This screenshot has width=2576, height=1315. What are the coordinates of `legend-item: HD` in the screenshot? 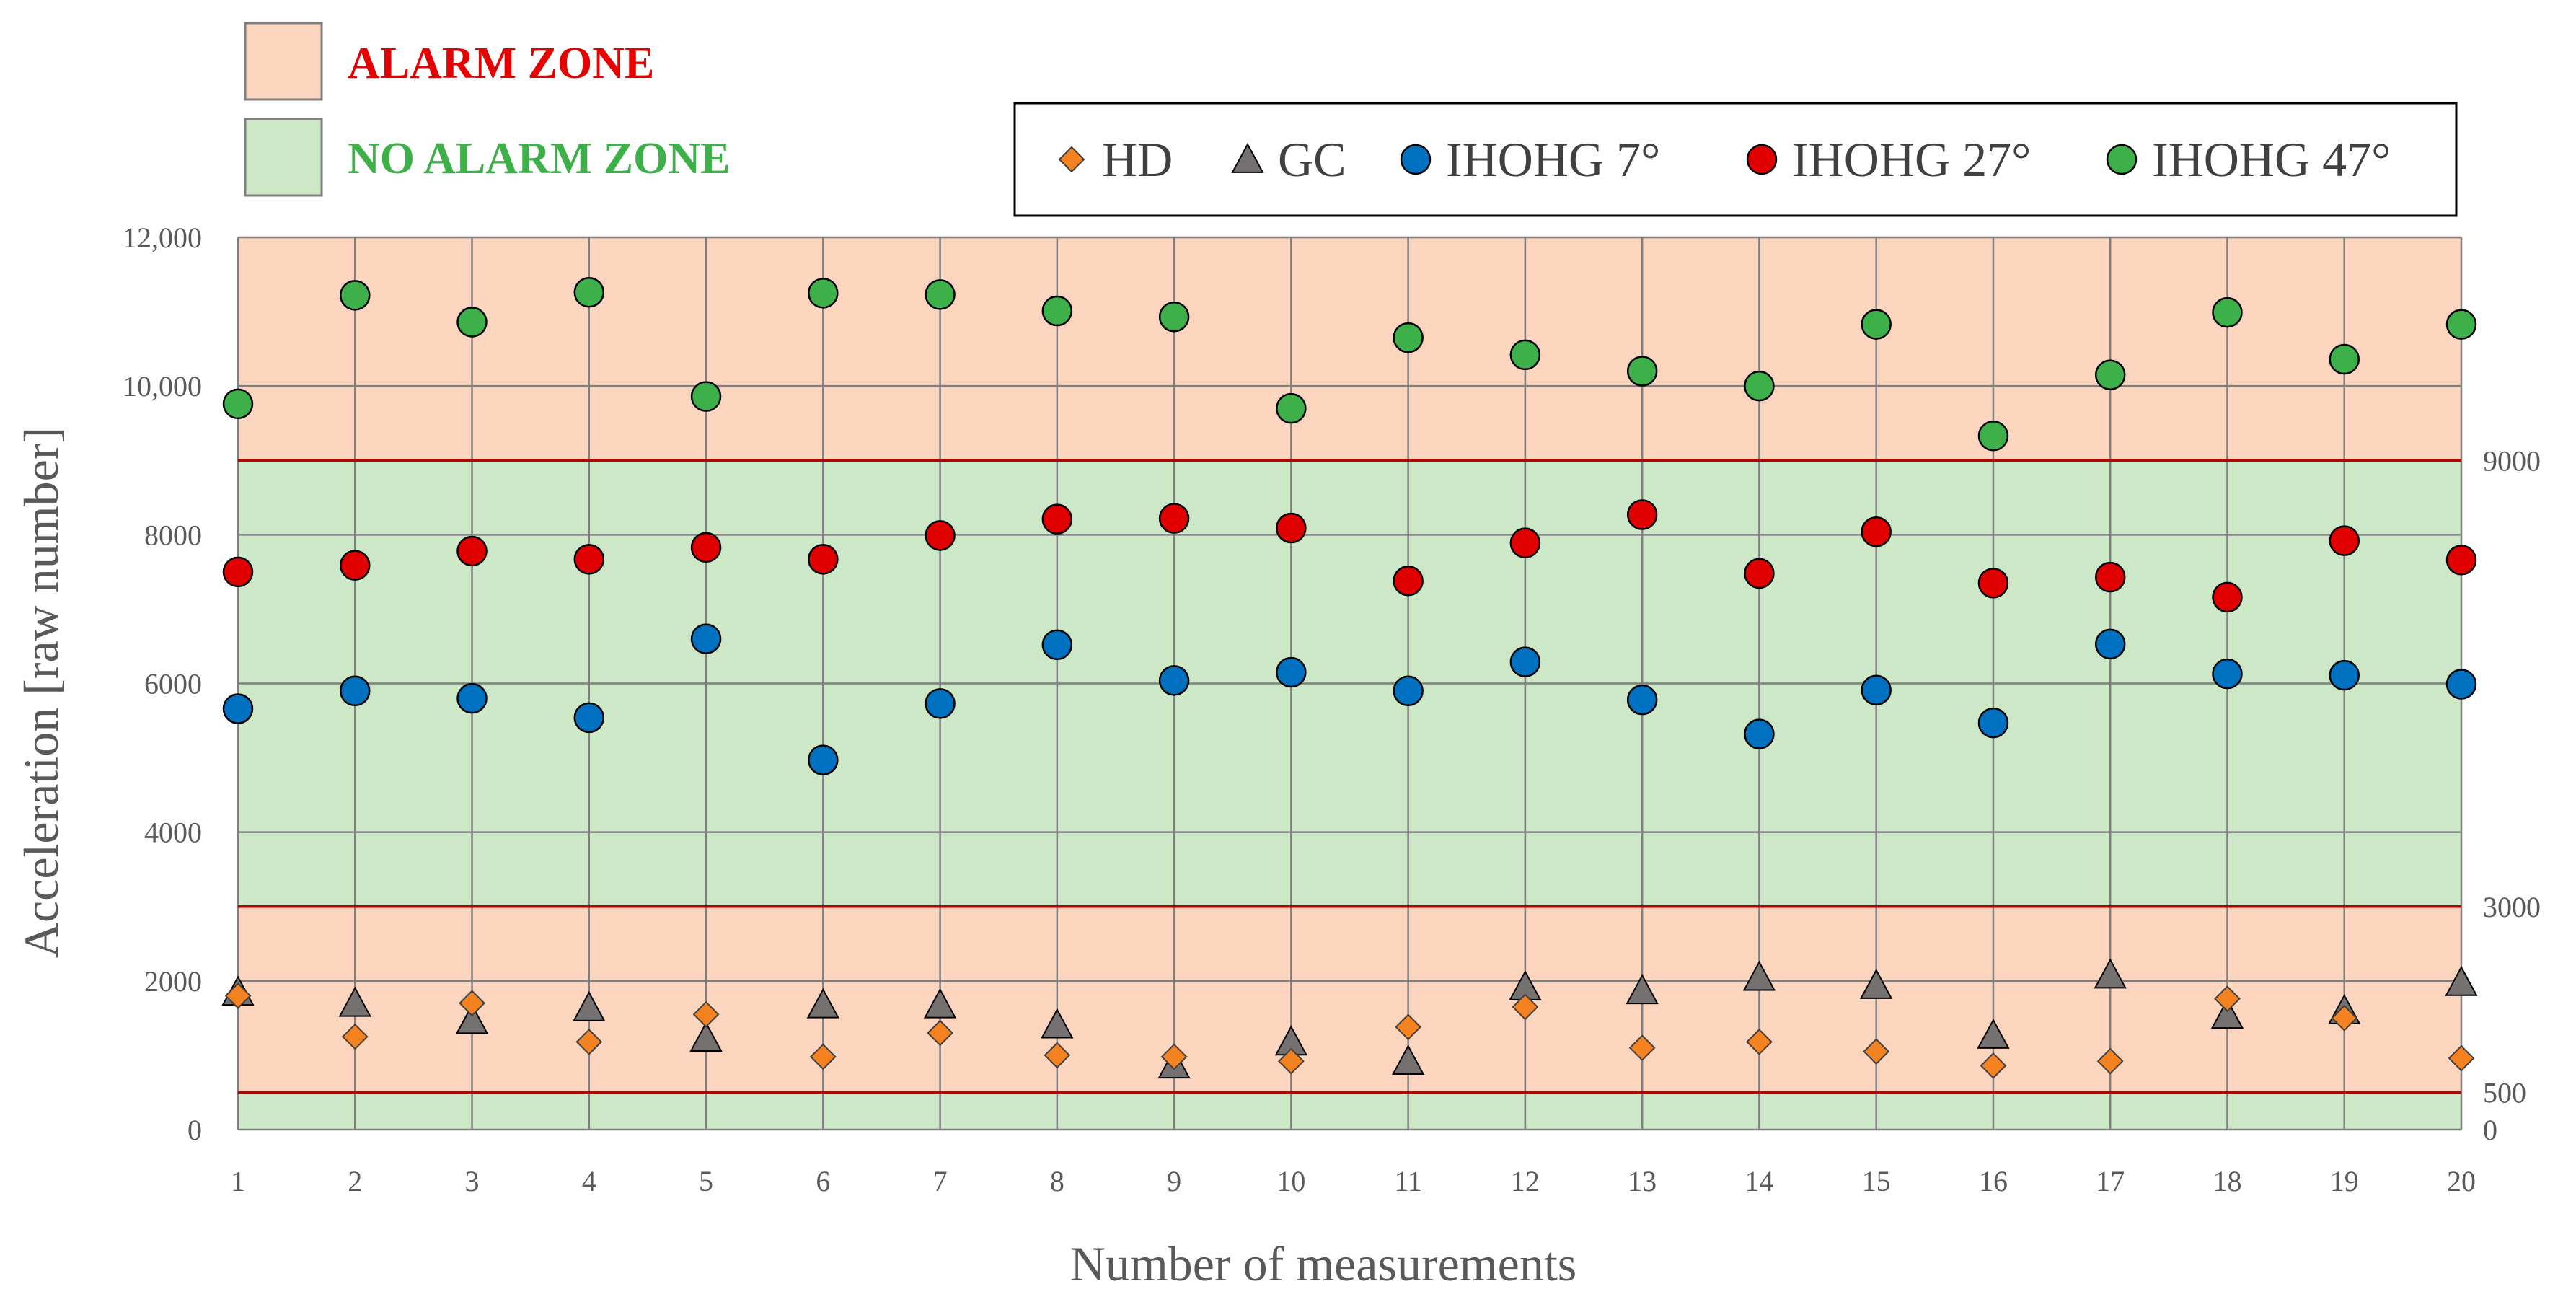 It's located at (1115, 160).